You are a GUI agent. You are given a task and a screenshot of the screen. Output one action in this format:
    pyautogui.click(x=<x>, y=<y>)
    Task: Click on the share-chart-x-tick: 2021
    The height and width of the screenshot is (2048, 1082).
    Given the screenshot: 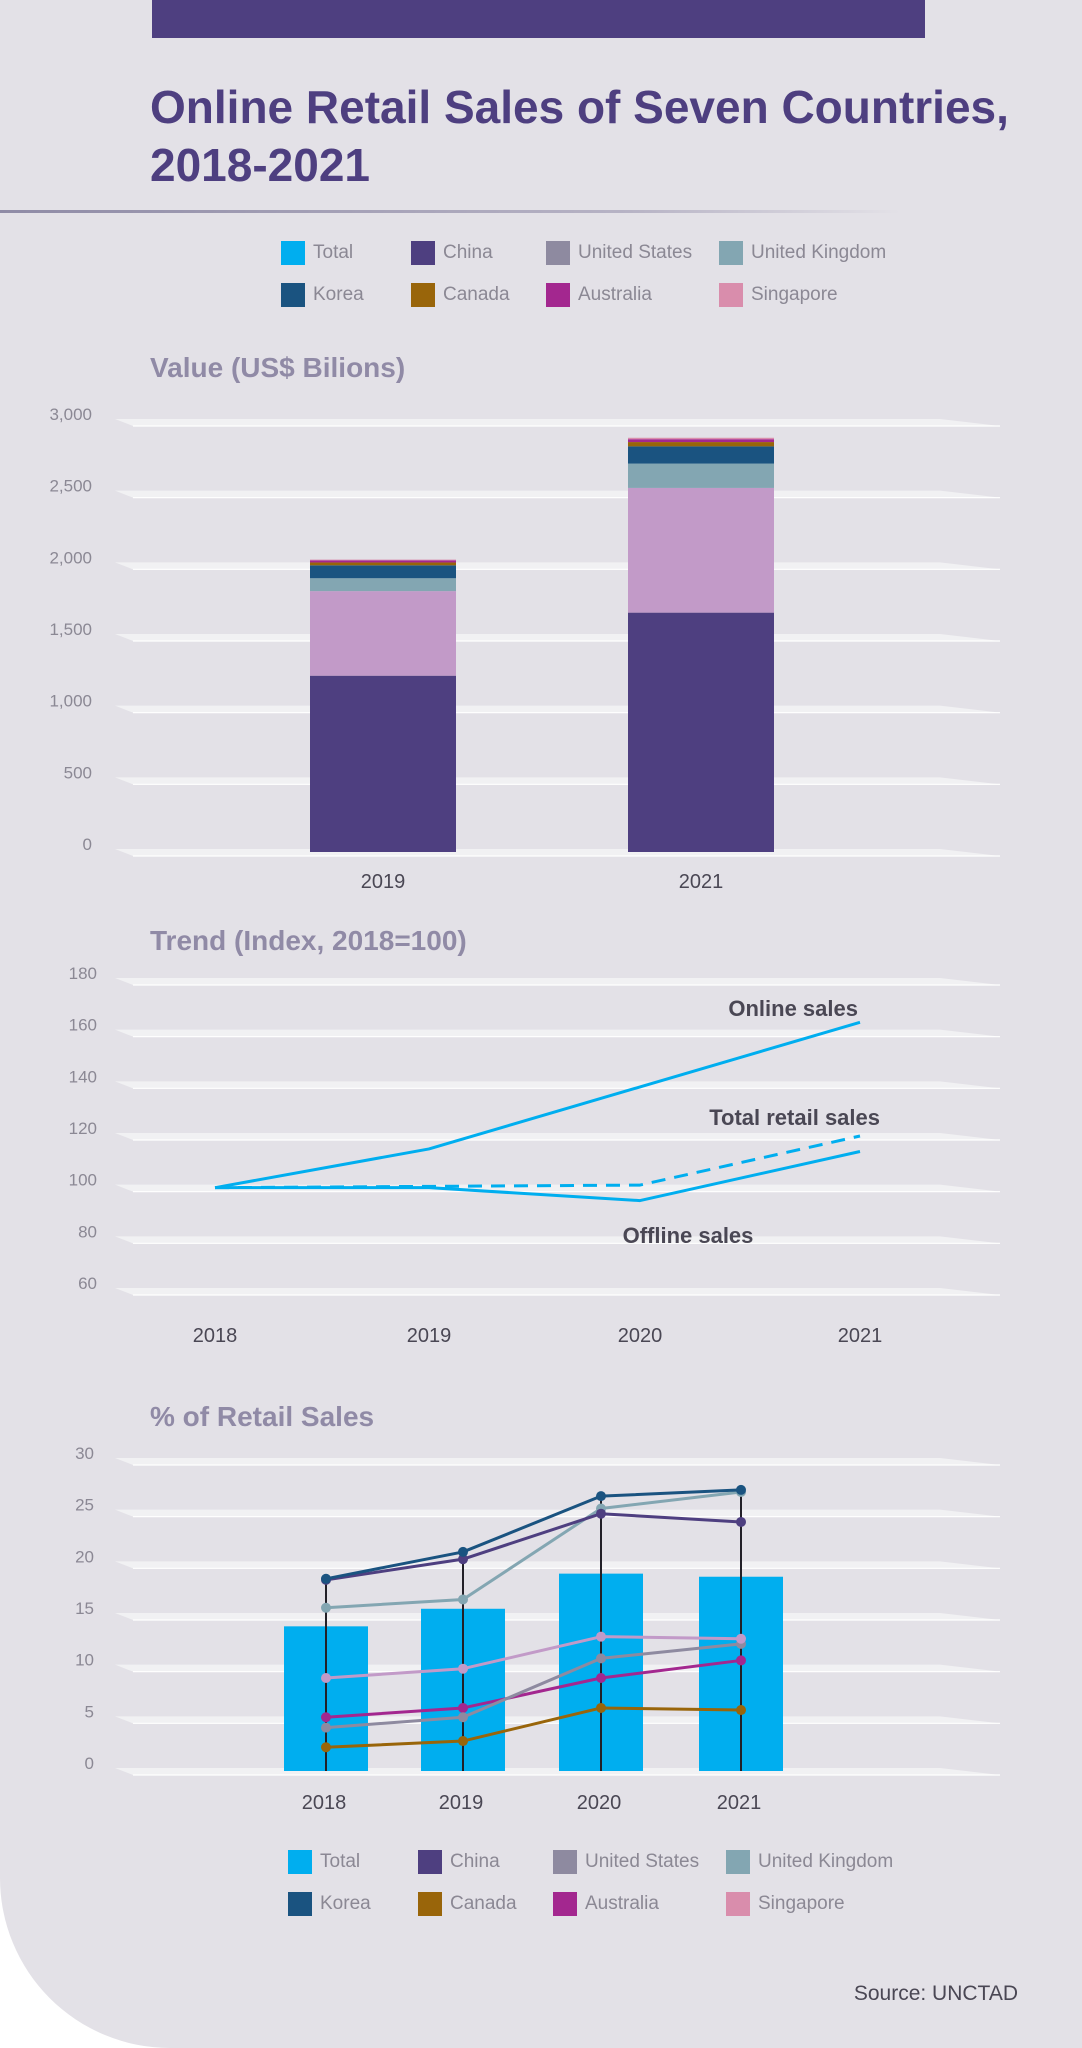 What is the action you would take?
    pyautogui.click(x=739, y=1803)
    